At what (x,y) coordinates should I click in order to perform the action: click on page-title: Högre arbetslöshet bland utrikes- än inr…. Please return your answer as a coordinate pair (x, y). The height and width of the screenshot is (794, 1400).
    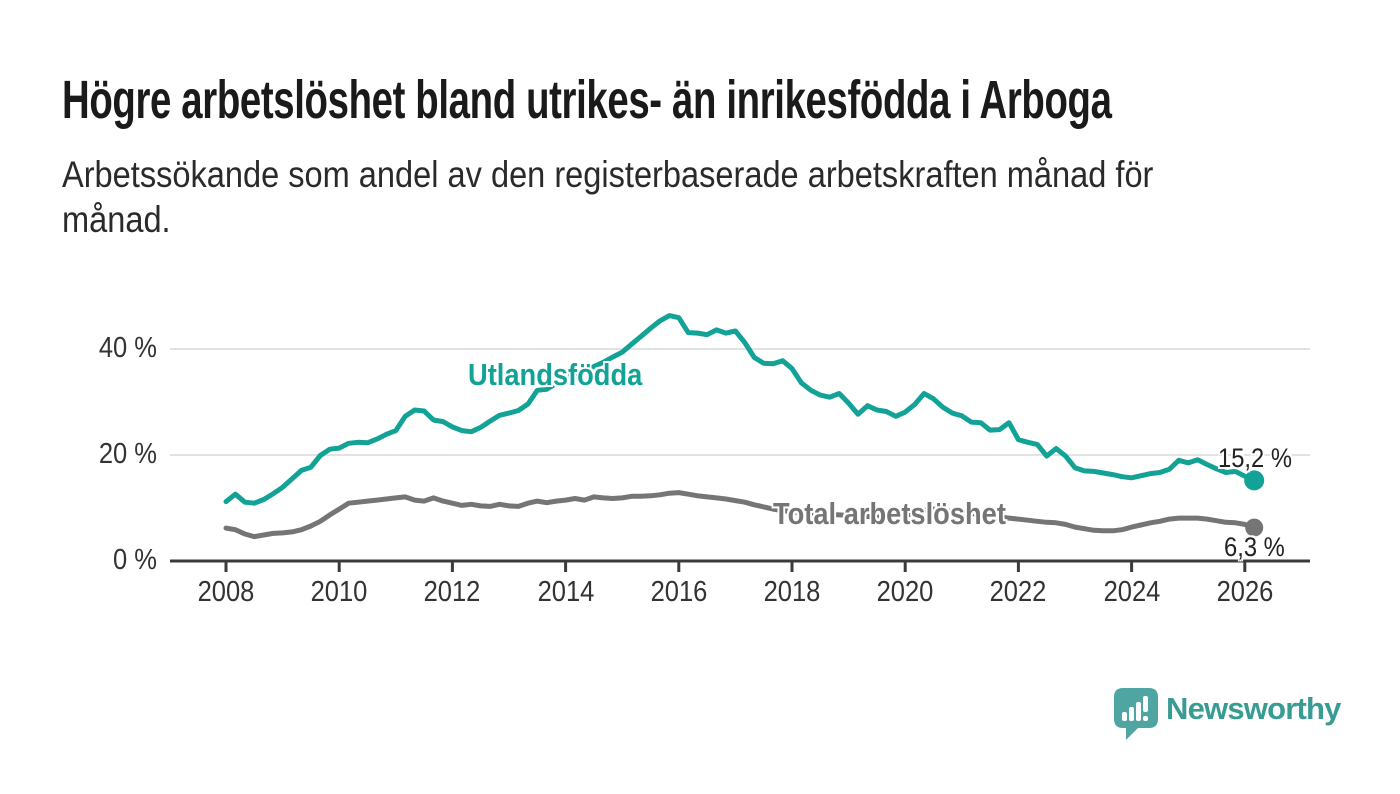
    Looking at the image, I should click on (587, 100).